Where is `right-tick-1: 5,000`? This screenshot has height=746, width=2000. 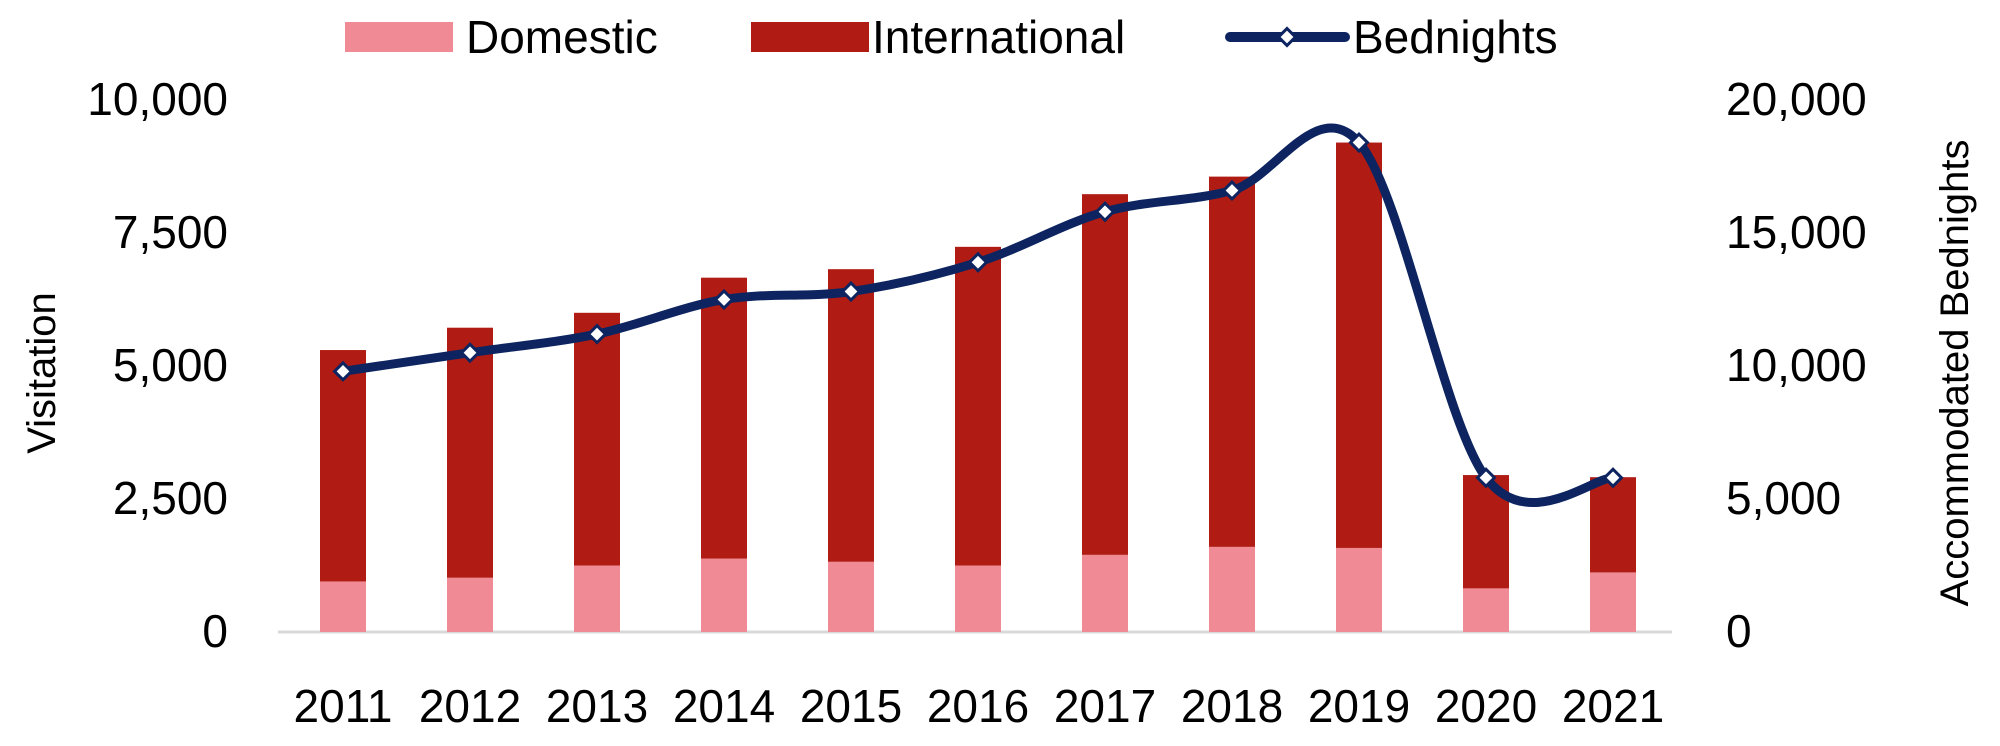 right-tick-1: 5,000 is located at coordinates (1783, 498).